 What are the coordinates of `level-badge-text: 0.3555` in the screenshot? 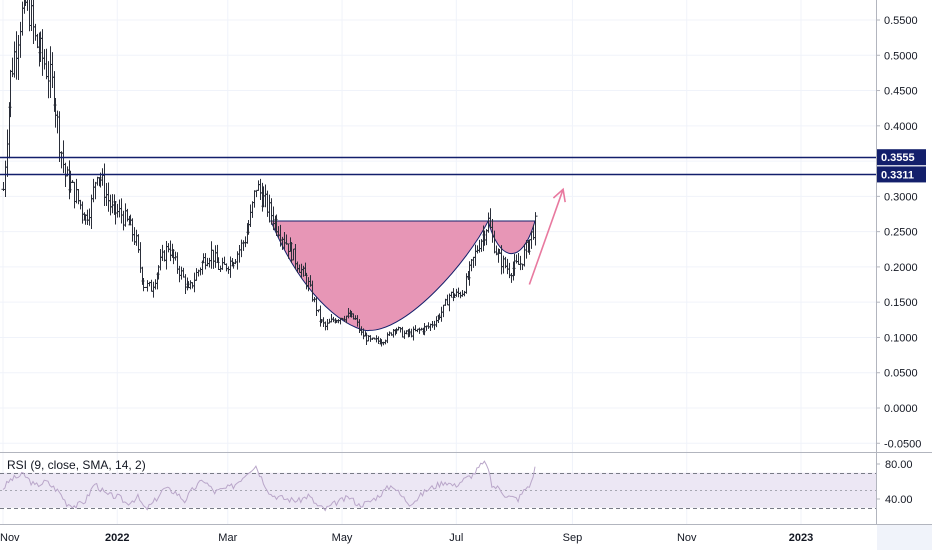 It's located at (898, 158).